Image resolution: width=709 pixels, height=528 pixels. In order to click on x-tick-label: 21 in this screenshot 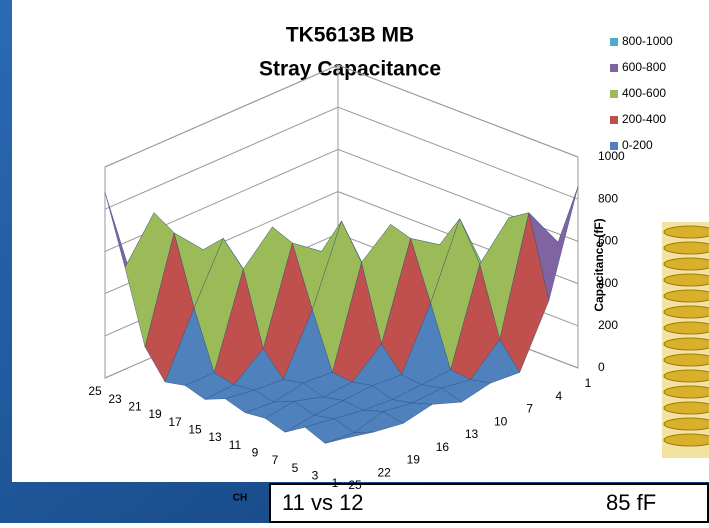, I will do `click(135, 407)`.